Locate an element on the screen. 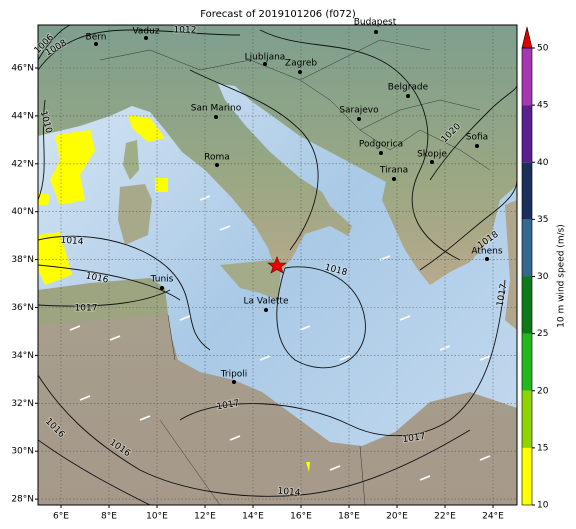 The image size is (576, 529). lat-tick-label: 42°N is located at coordinates (22, 164).